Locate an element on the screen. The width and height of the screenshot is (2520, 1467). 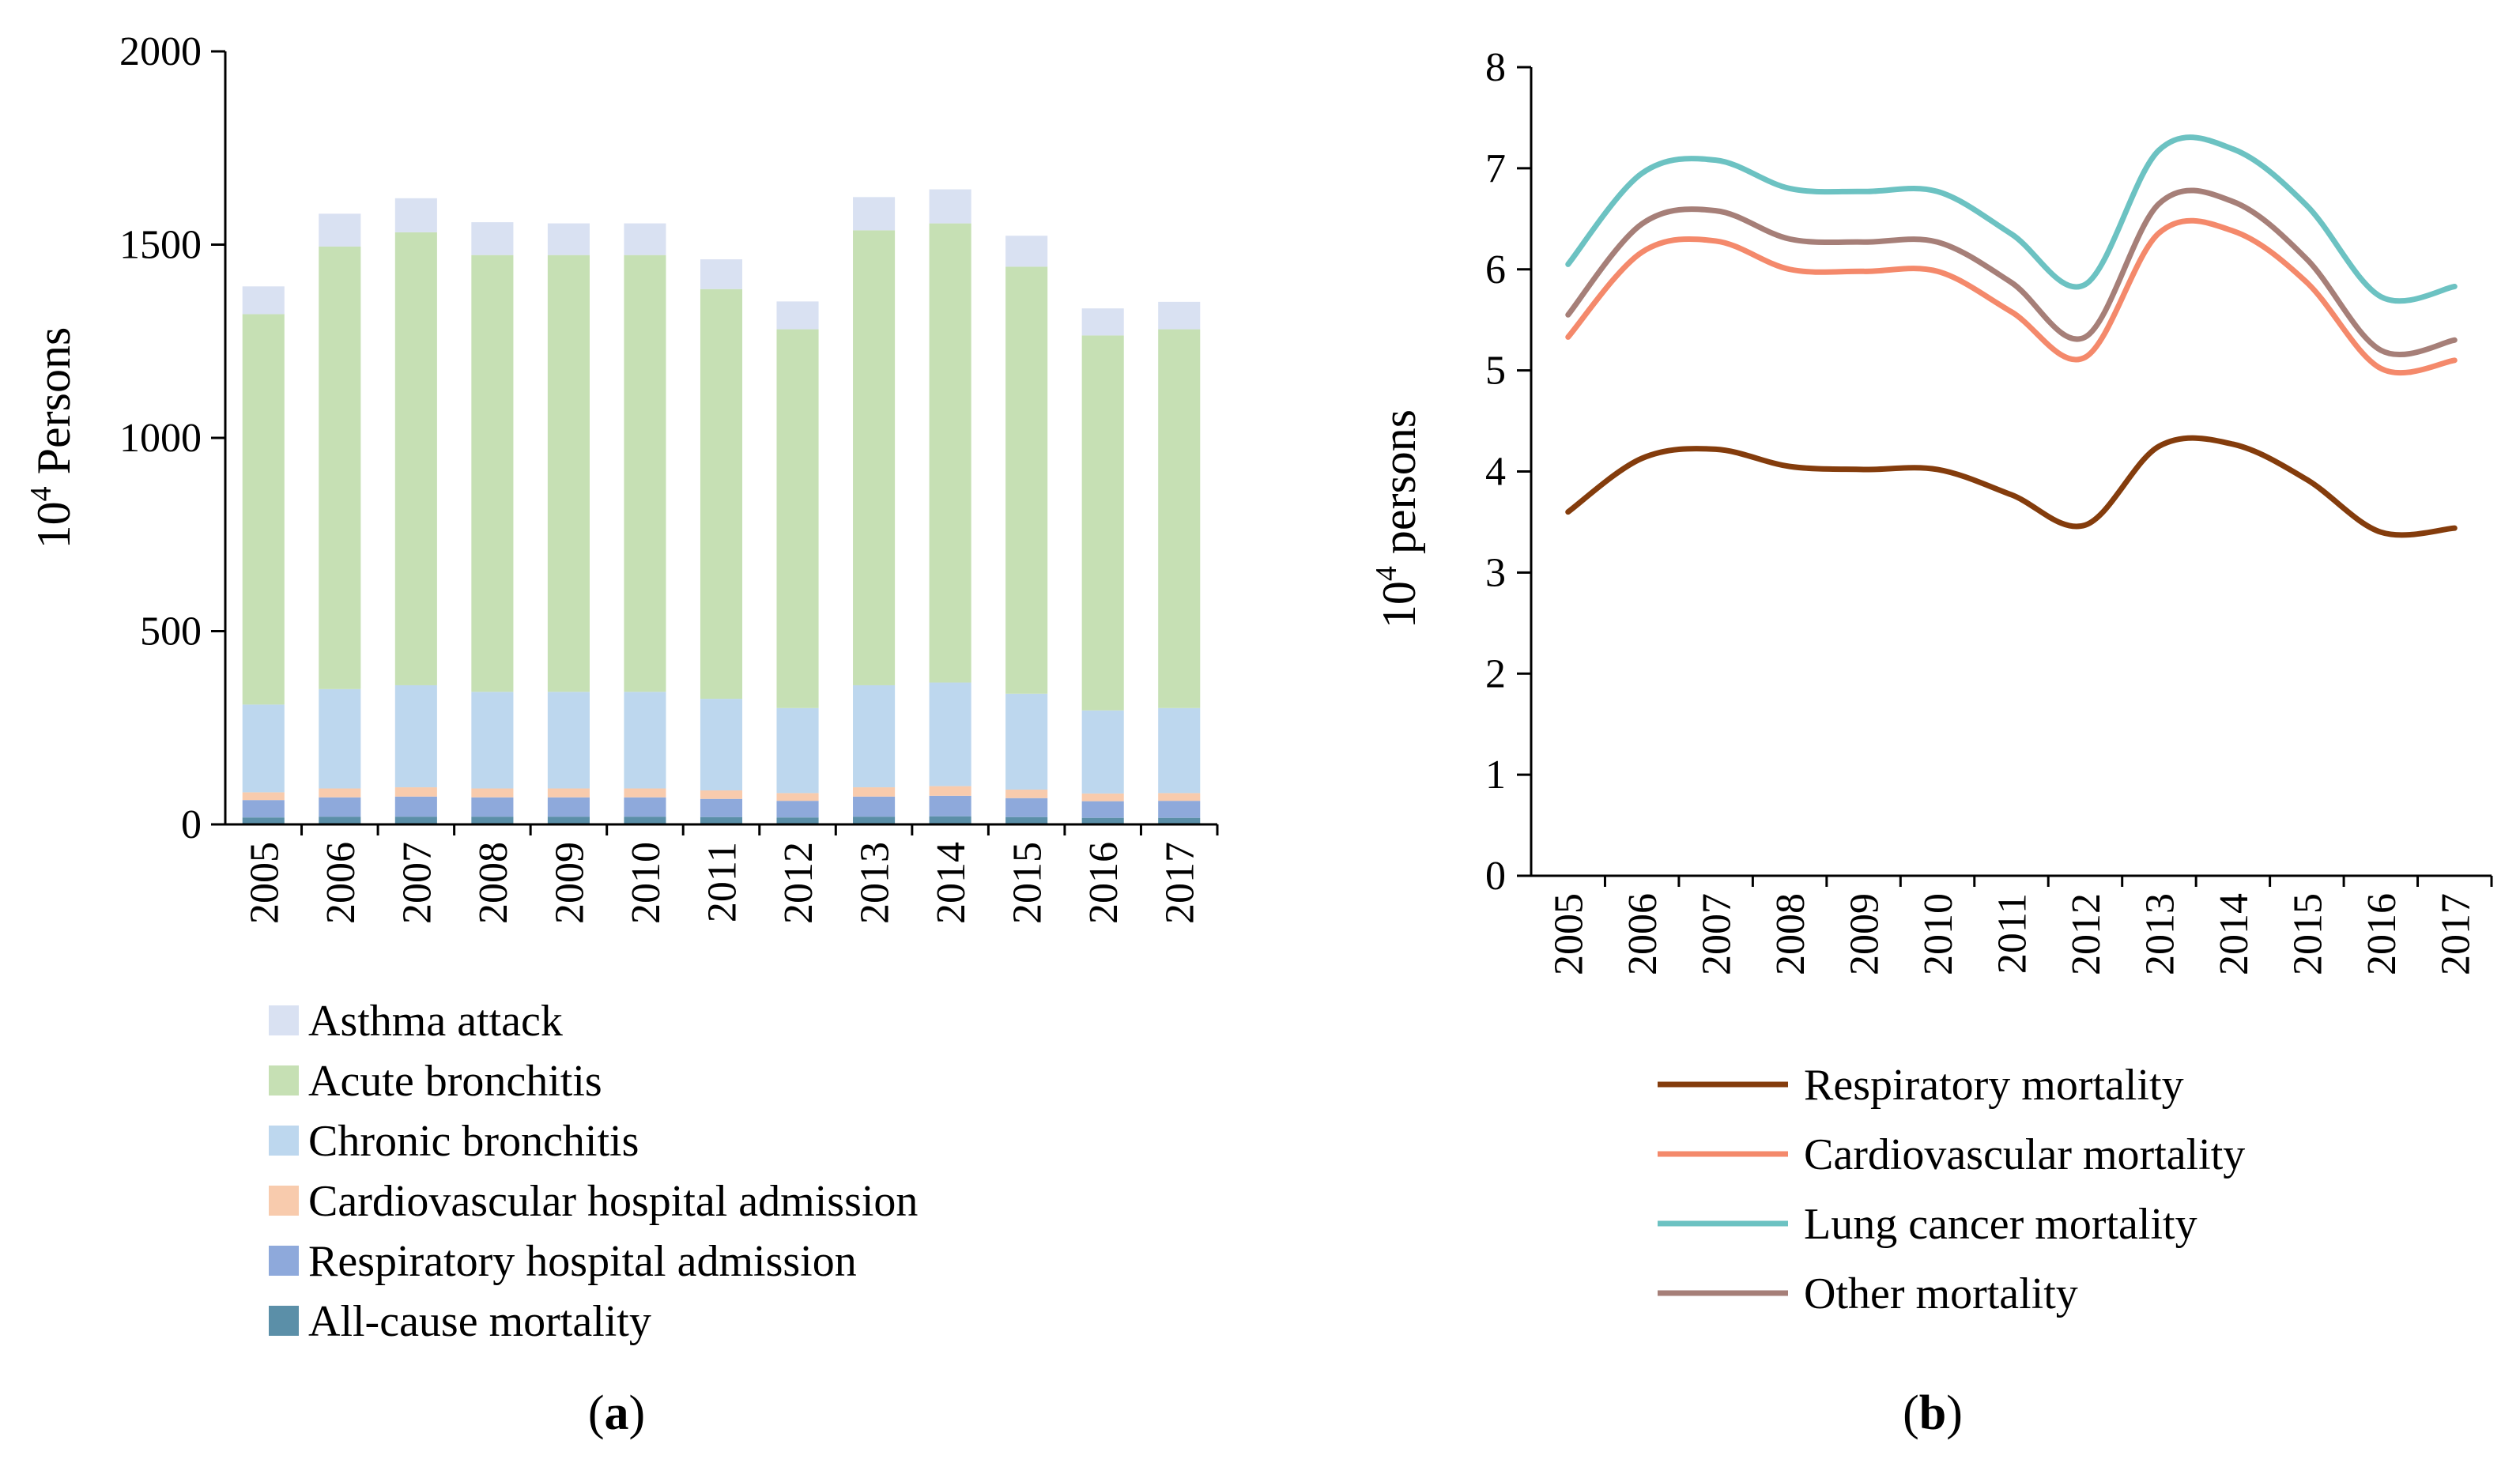
bar-chronic-bronchitis-2011 is located at coordinates (721, 744).